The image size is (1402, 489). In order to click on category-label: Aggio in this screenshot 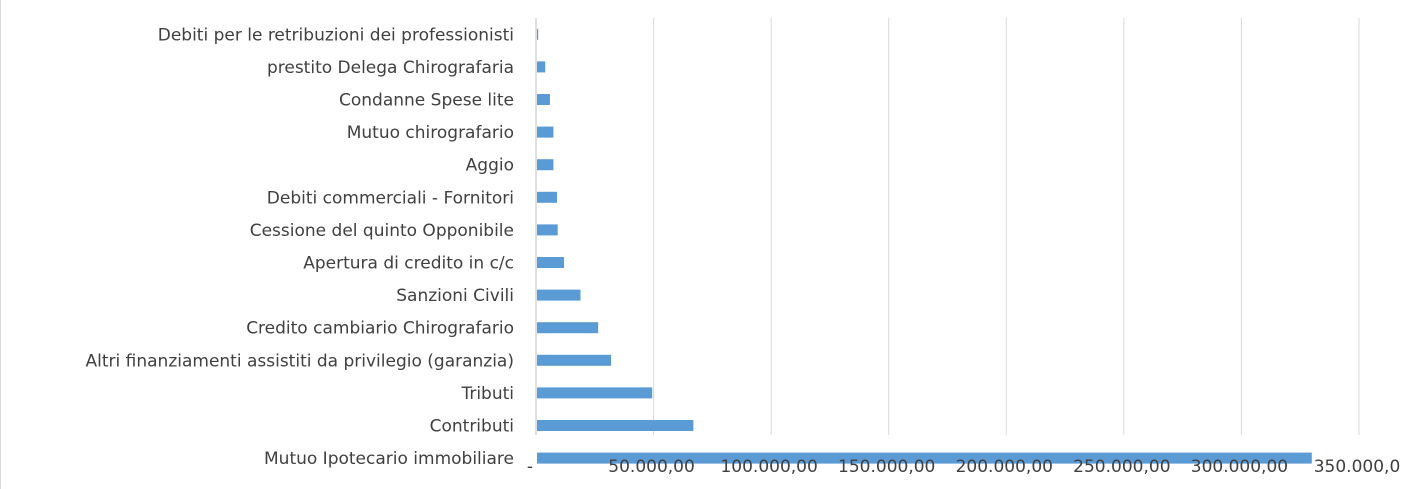, I will do `click(490, 166)`.